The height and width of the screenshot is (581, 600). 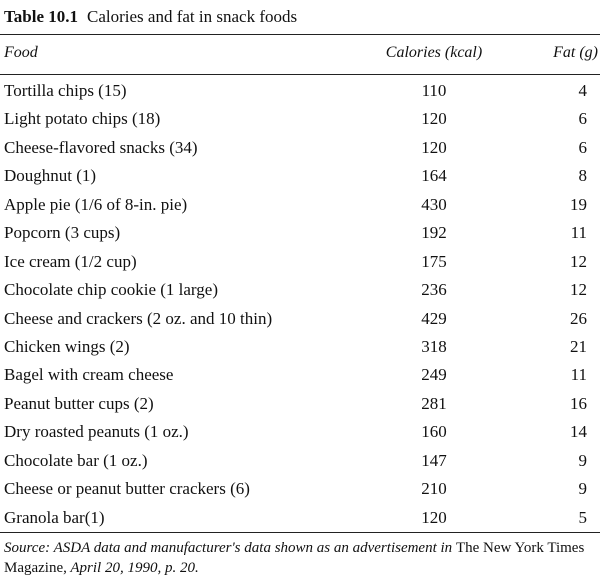 What do you see at coordinates (79, 403) in the screenshot?
I see `food-cell: Peanut butter cups (2)` at bounding box center [79, 403].